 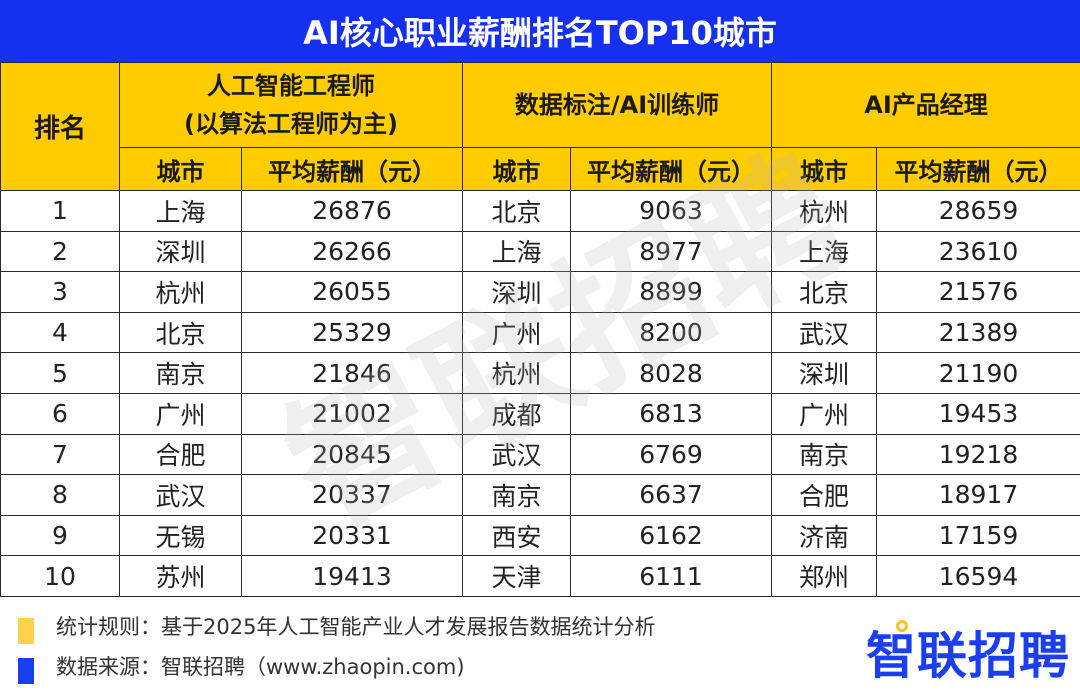 What do you see at coordinates (60, 576) in the screenshot?
I see `rank-cell: 10` at bounding box center [60, 576].